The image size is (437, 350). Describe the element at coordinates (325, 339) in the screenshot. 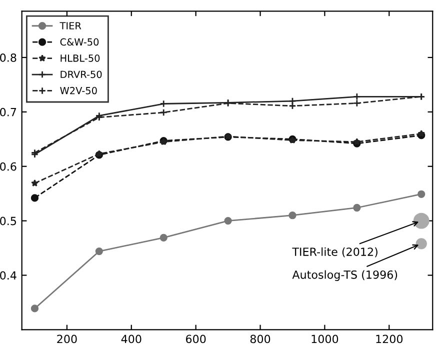

I see `x-tick-label: 1000` at that location.